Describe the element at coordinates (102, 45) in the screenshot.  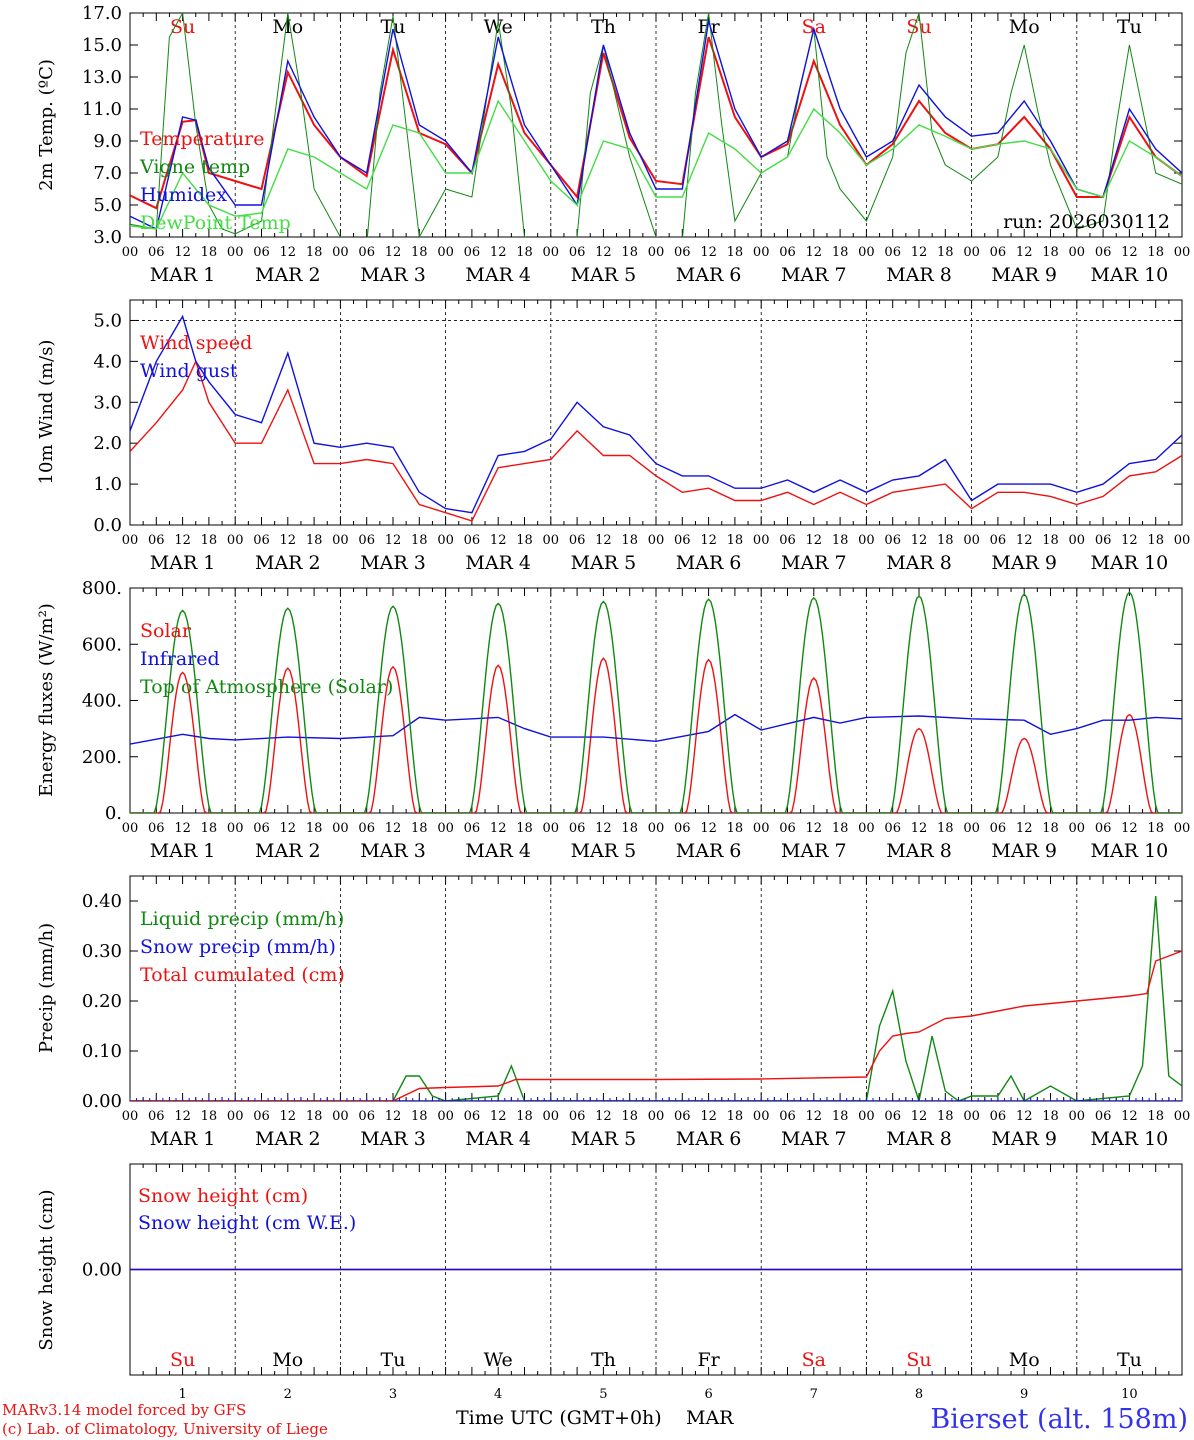
I see `y-tick-label: 15.0` at that location.